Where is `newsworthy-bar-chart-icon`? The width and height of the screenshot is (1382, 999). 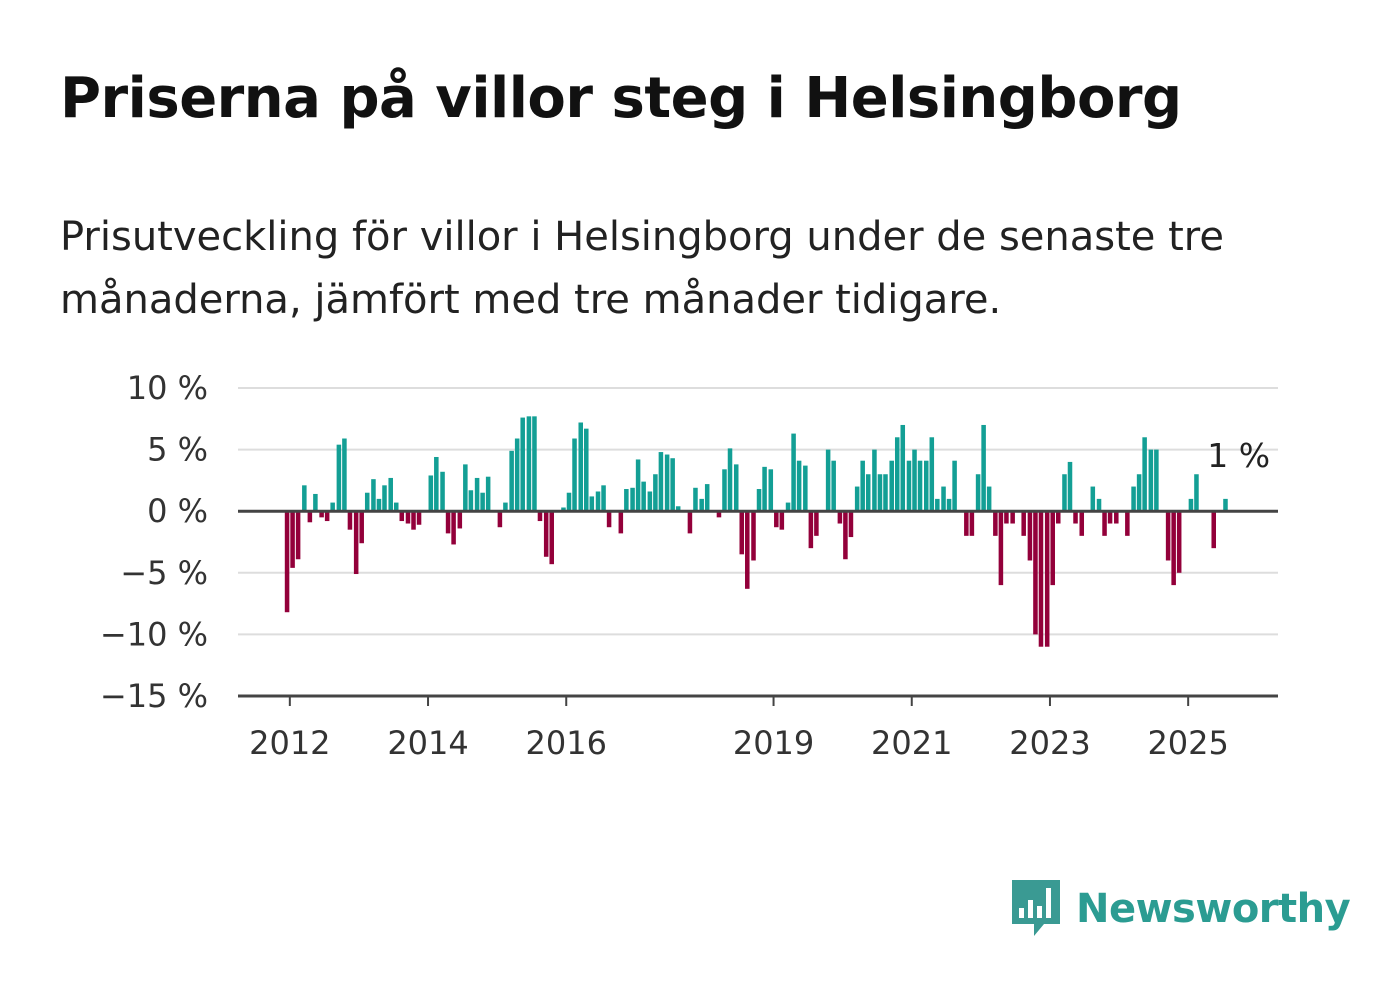 newsworthy-bar-chart-icon is located at coordinates (1036, 908).